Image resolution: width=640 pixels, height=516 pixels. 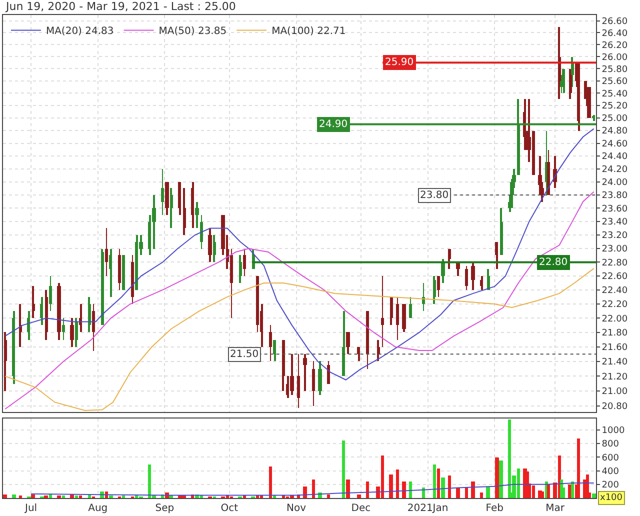 What do you see at coordinates (615, 107) in the screenshot?
I see `y-tick-label: 25.20` at bounding box center [615, 107].